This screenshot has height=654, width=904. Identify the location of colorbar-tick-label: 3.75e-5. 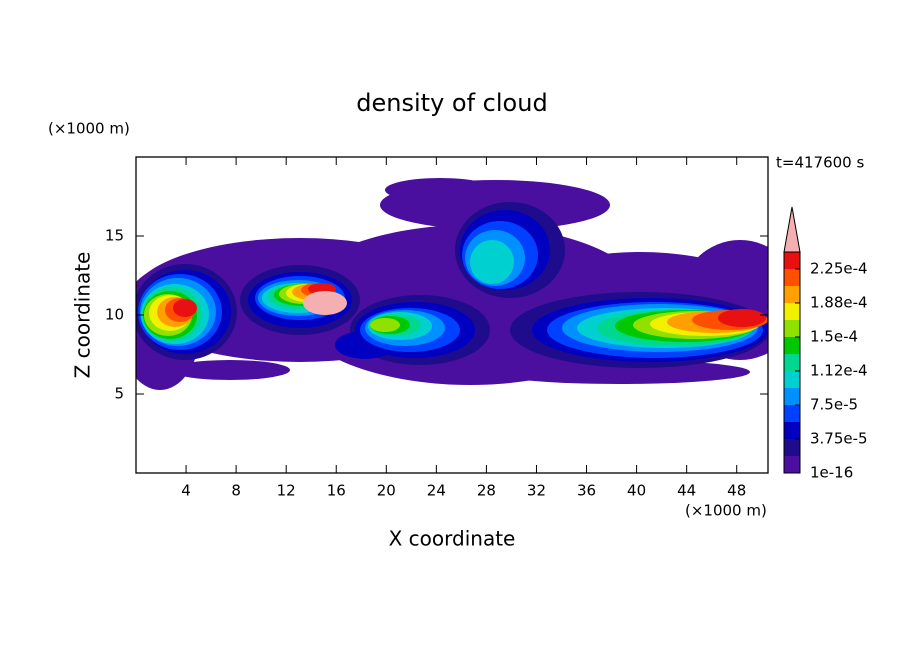
(839, 439).